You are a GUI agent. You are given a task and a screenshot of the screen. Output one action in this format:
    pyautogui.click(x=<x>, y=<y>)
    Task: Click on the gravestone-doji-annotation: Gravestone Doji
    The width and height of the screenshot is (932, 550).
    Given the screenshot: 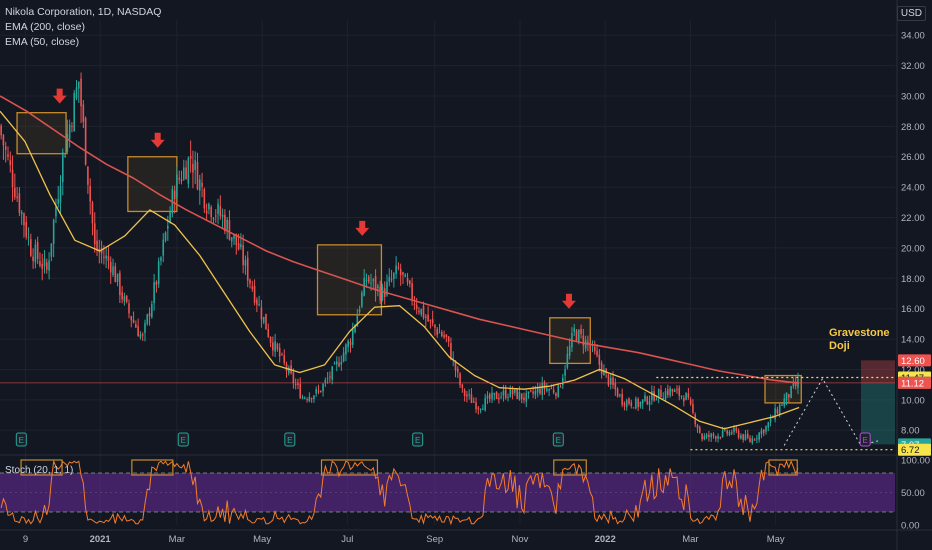 What is the action you would take?
    pyautogui.click(x=859, y=340)
    